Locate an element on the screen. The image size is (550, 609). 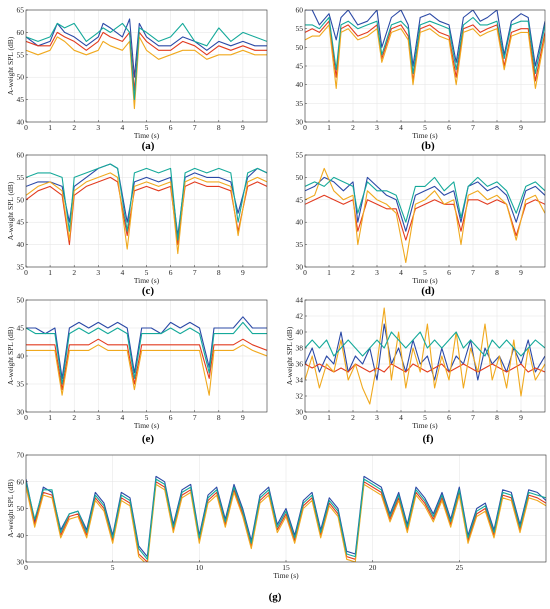
panel-label: (a) is located at coordinates (148, 146).